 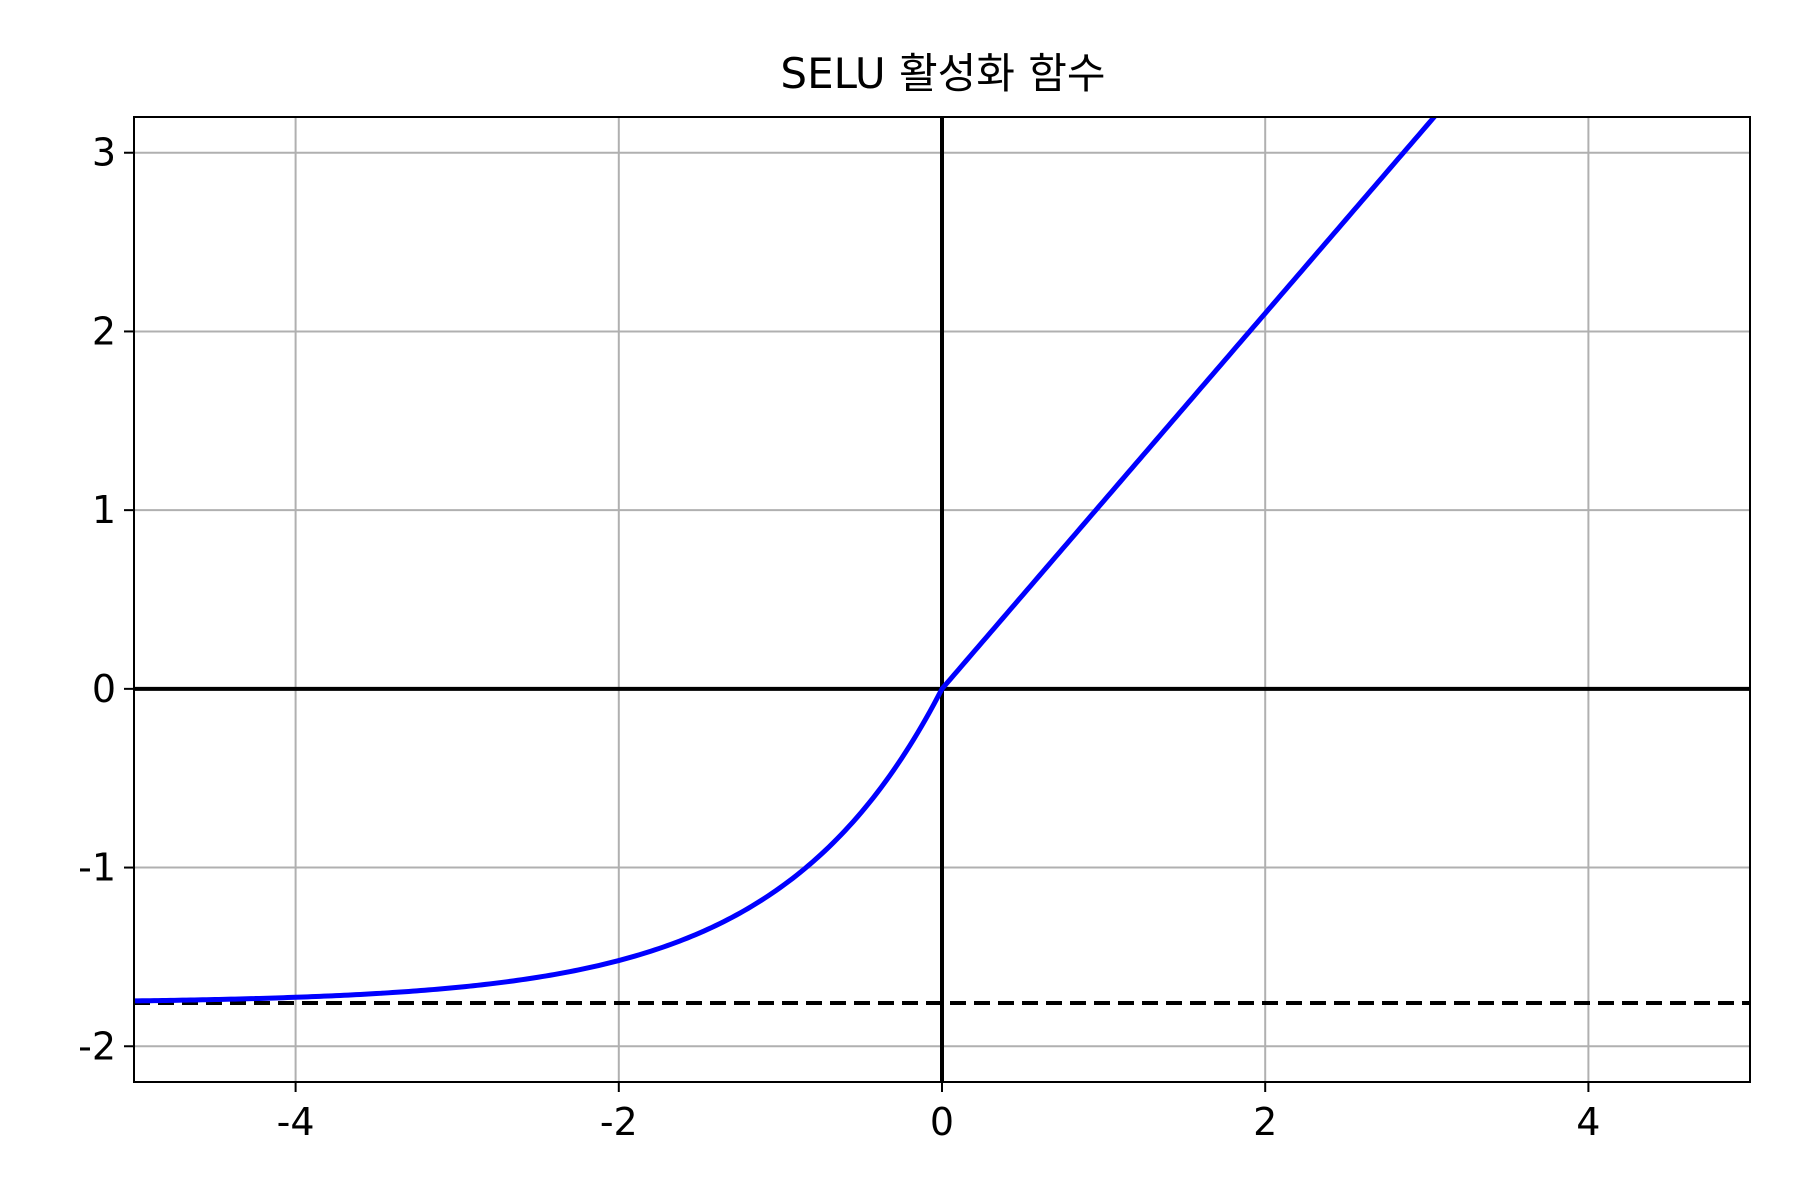 What do you see at coordinates (942, 1122) in the screenshot?
I see `x-tick-label: 0` at bounding box center [942, 1122].